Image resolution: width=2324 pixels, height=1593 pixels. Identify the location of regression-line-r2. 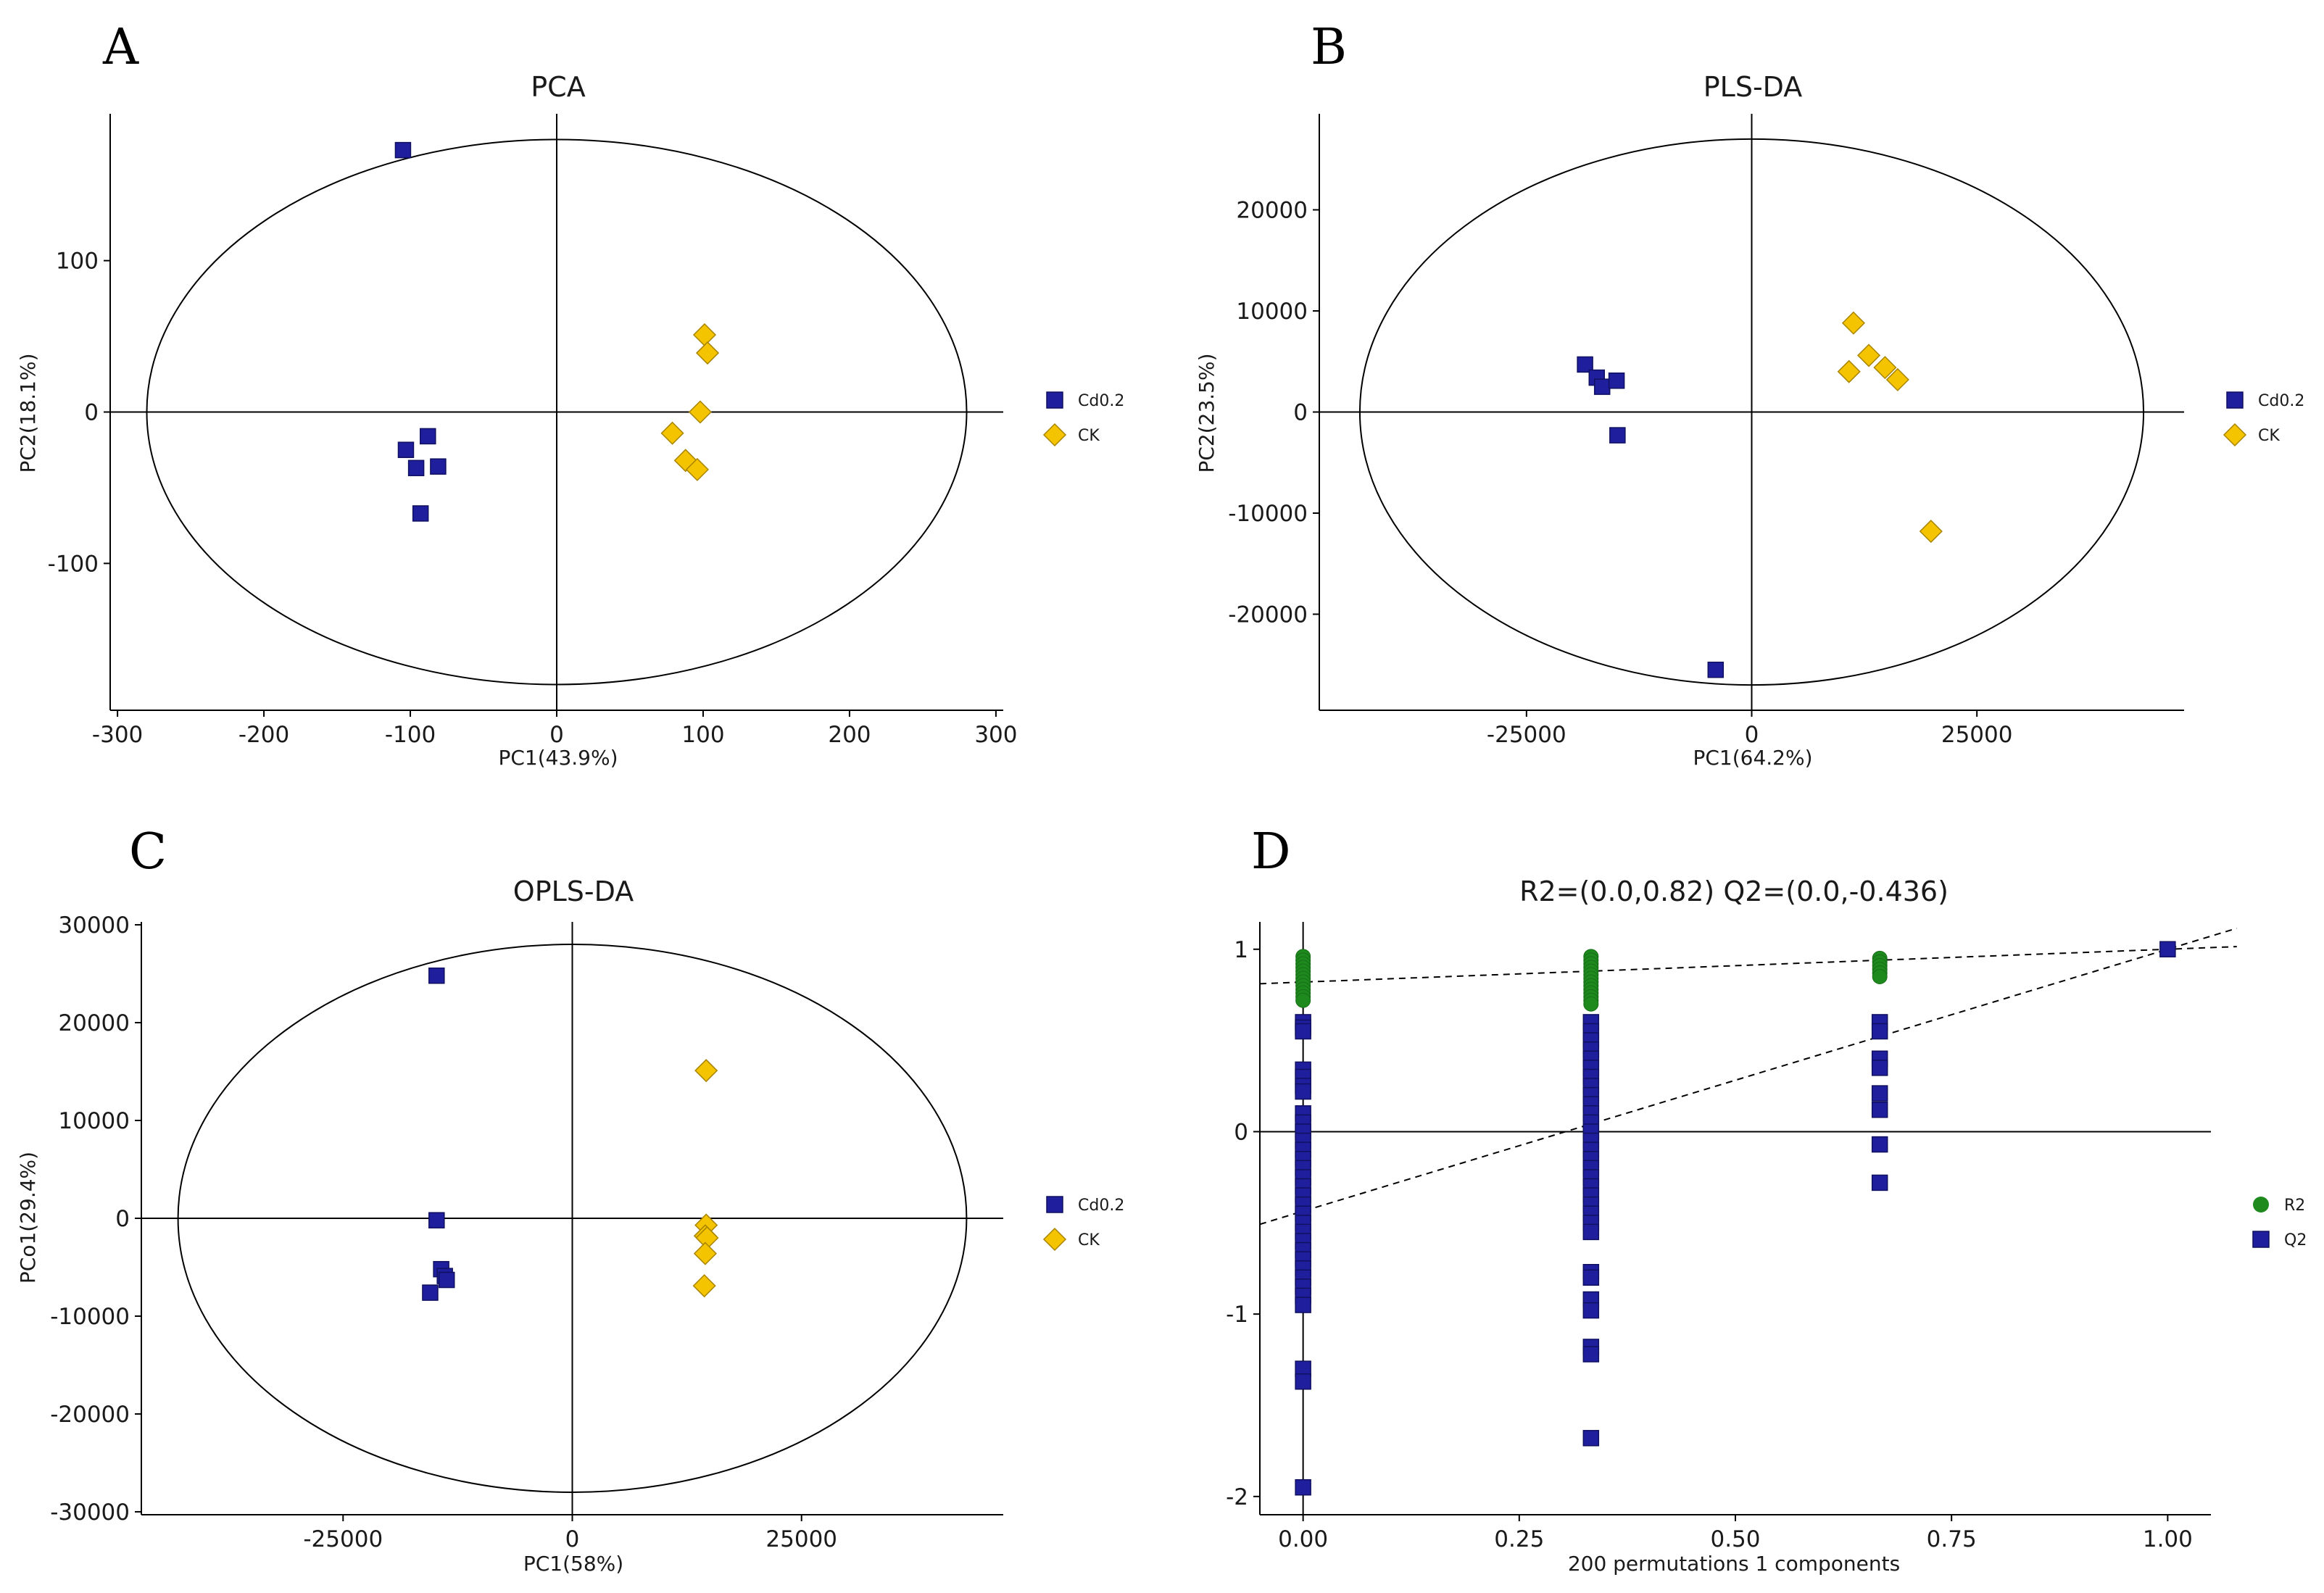
(1748, 965).